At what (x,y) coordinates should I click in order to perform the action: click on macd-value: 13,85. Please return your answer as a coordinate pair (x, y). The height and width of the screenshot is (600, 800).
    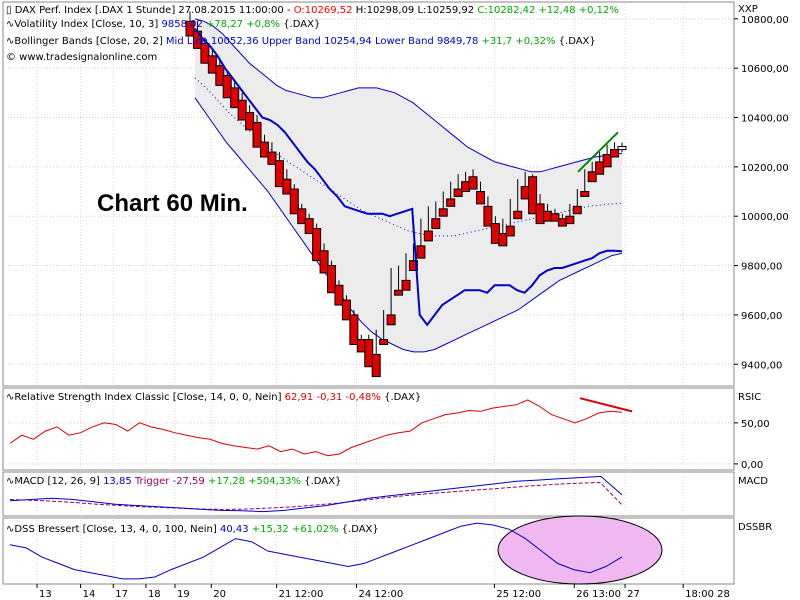
    Looking at the image, I should click on (117, 481).